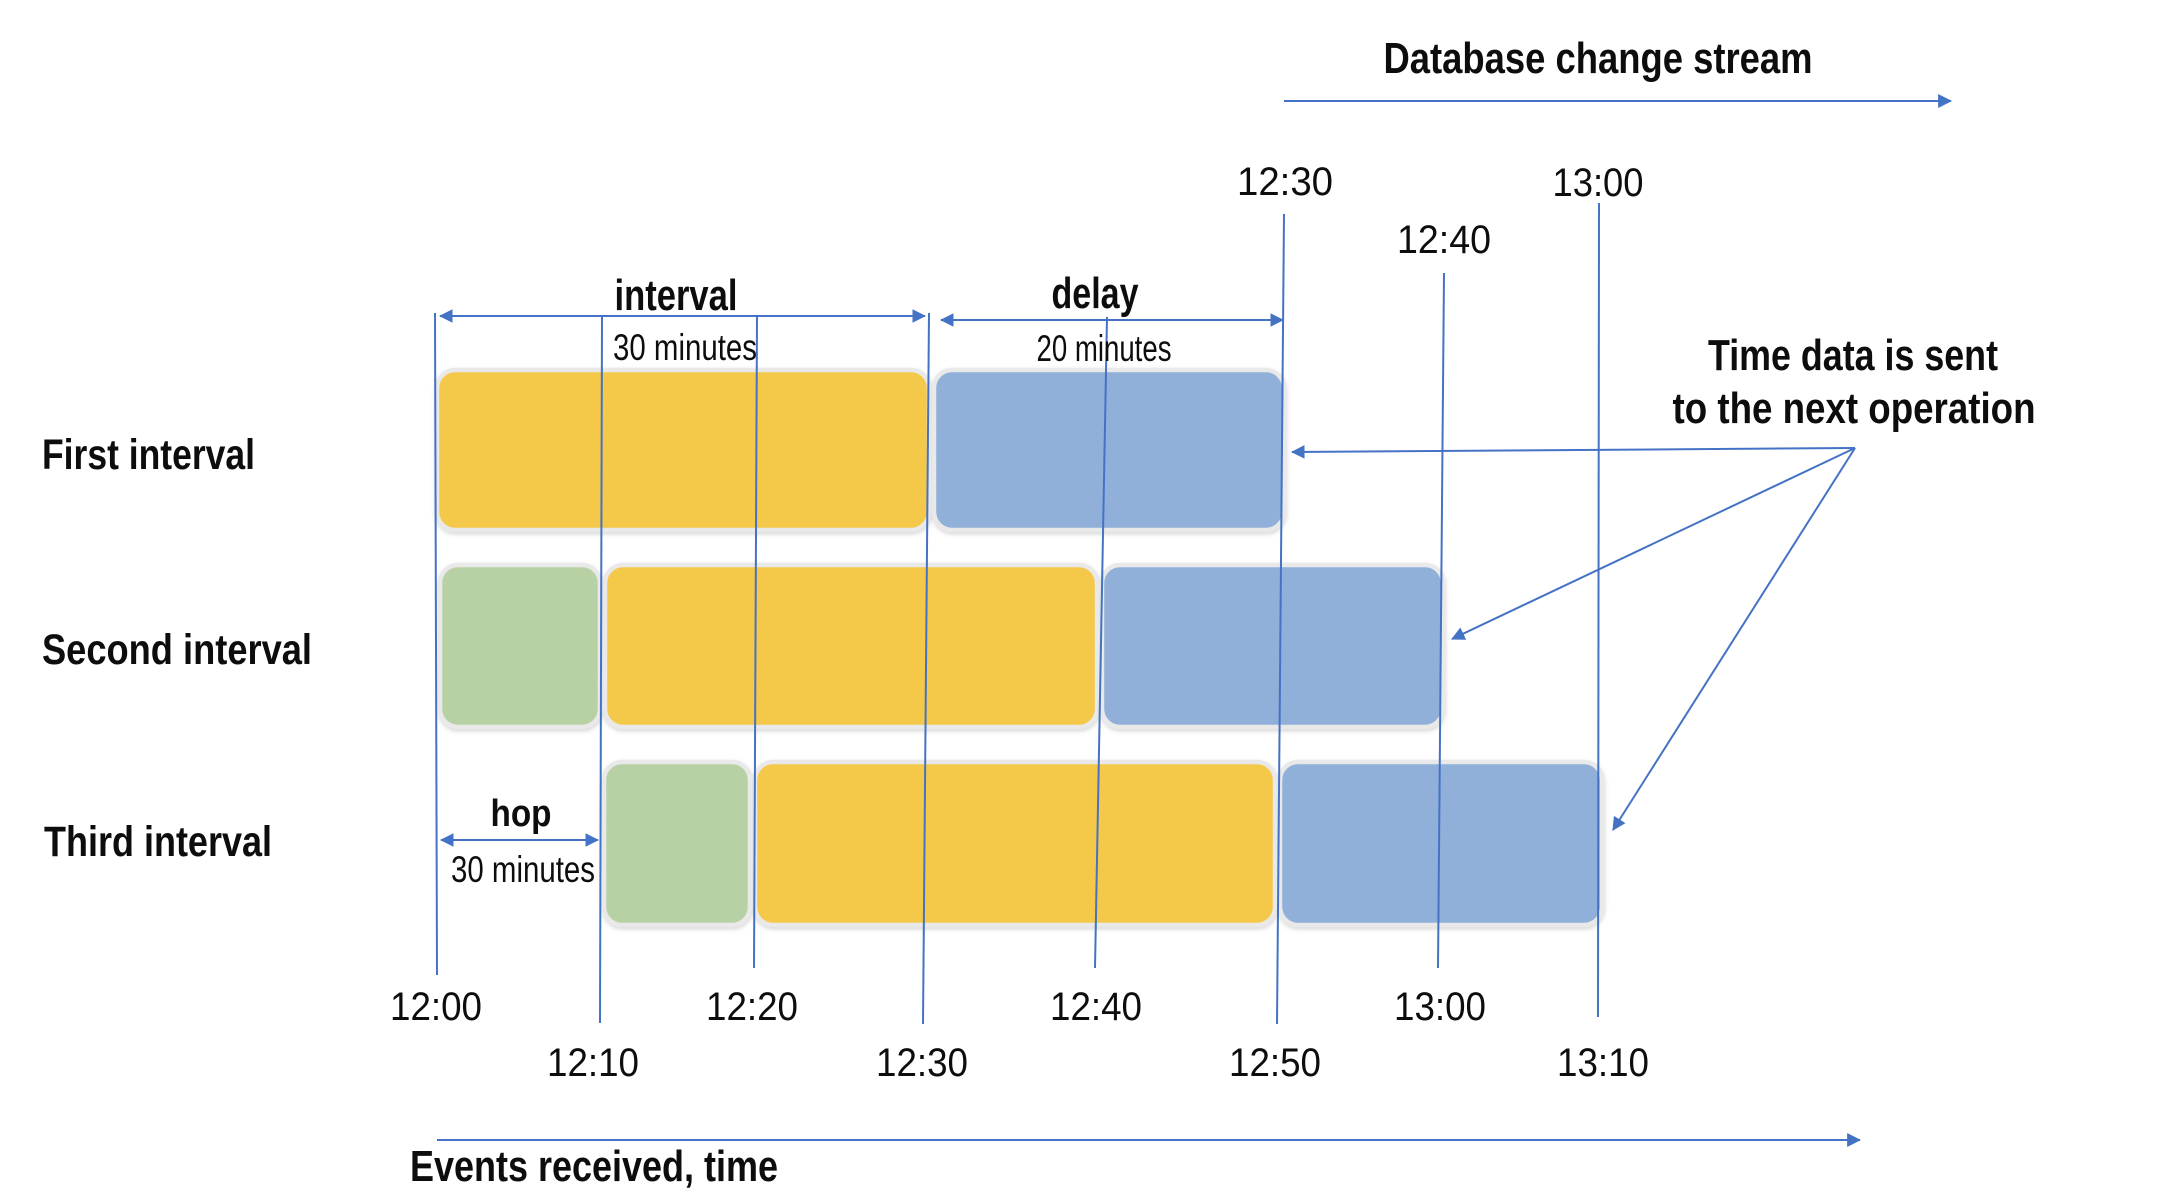  I want to click on svg-text: Database change stream, so click(1598, 58).